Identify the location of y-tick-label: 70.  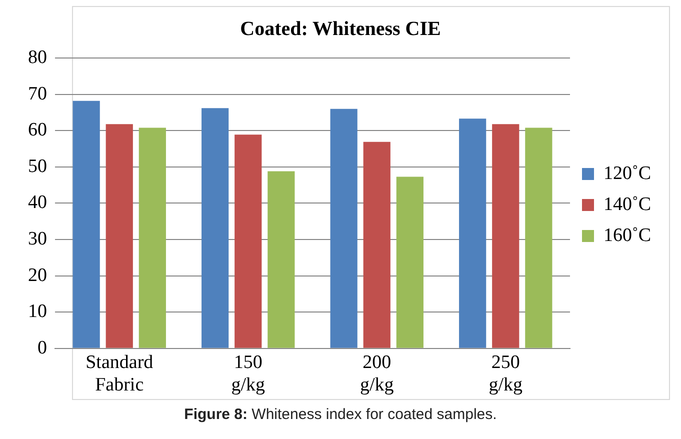
(37, 93).